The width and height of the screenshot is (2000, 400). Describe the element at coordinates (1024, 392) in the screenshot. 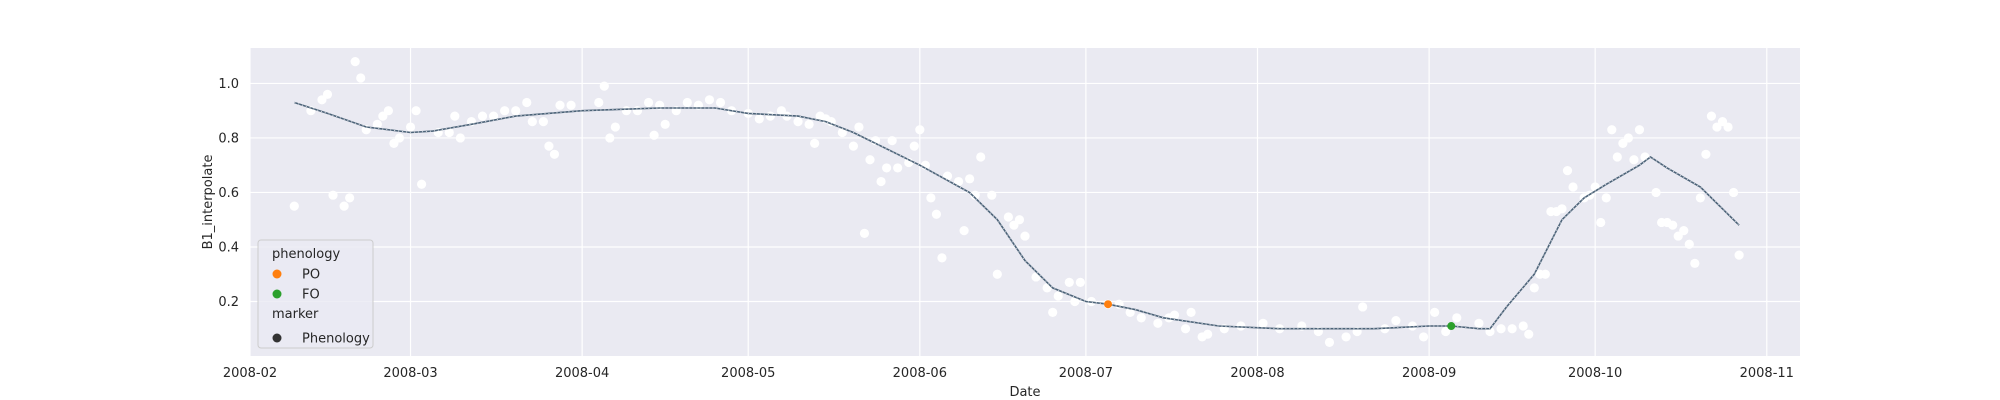

I see `x-axis-label: Date` at that location.